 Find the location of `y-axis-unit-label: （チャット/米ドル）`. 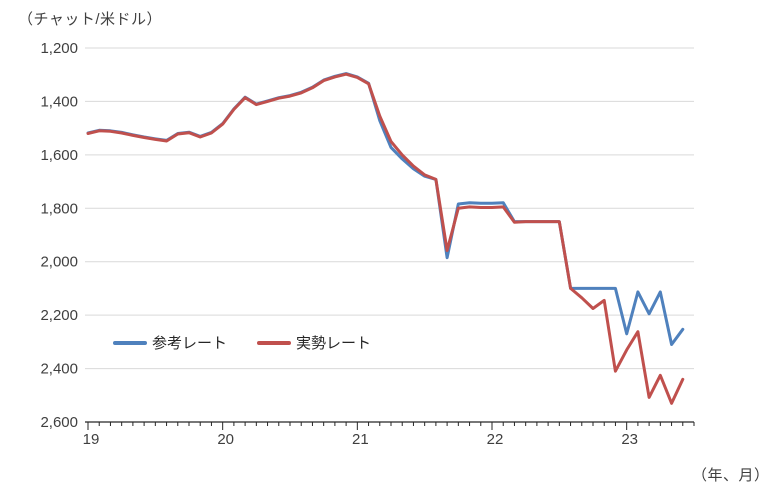

y-axis-unit-label: （チャット/米ドル） is located at coordinates (90, 19).